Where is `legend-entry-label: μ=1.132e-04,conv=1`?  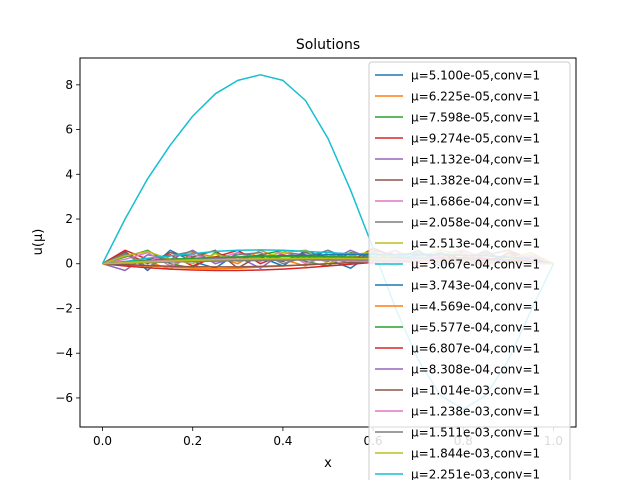 legend-entry-label: μ=1.132e-04,conv=1 is located at coordinates (475, 160).